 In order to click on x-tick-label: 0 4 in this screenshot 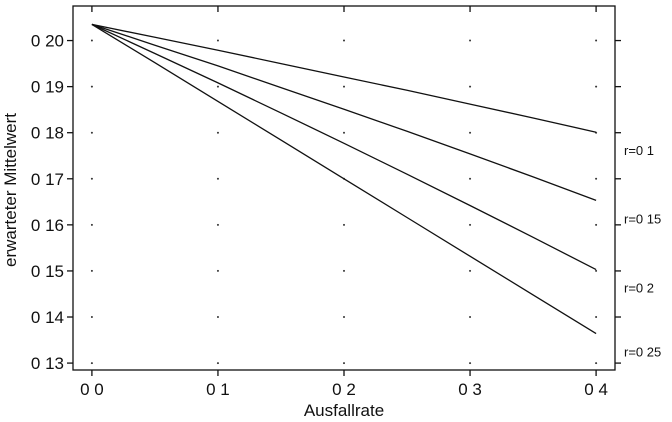, I will do `click(596, 389)`.